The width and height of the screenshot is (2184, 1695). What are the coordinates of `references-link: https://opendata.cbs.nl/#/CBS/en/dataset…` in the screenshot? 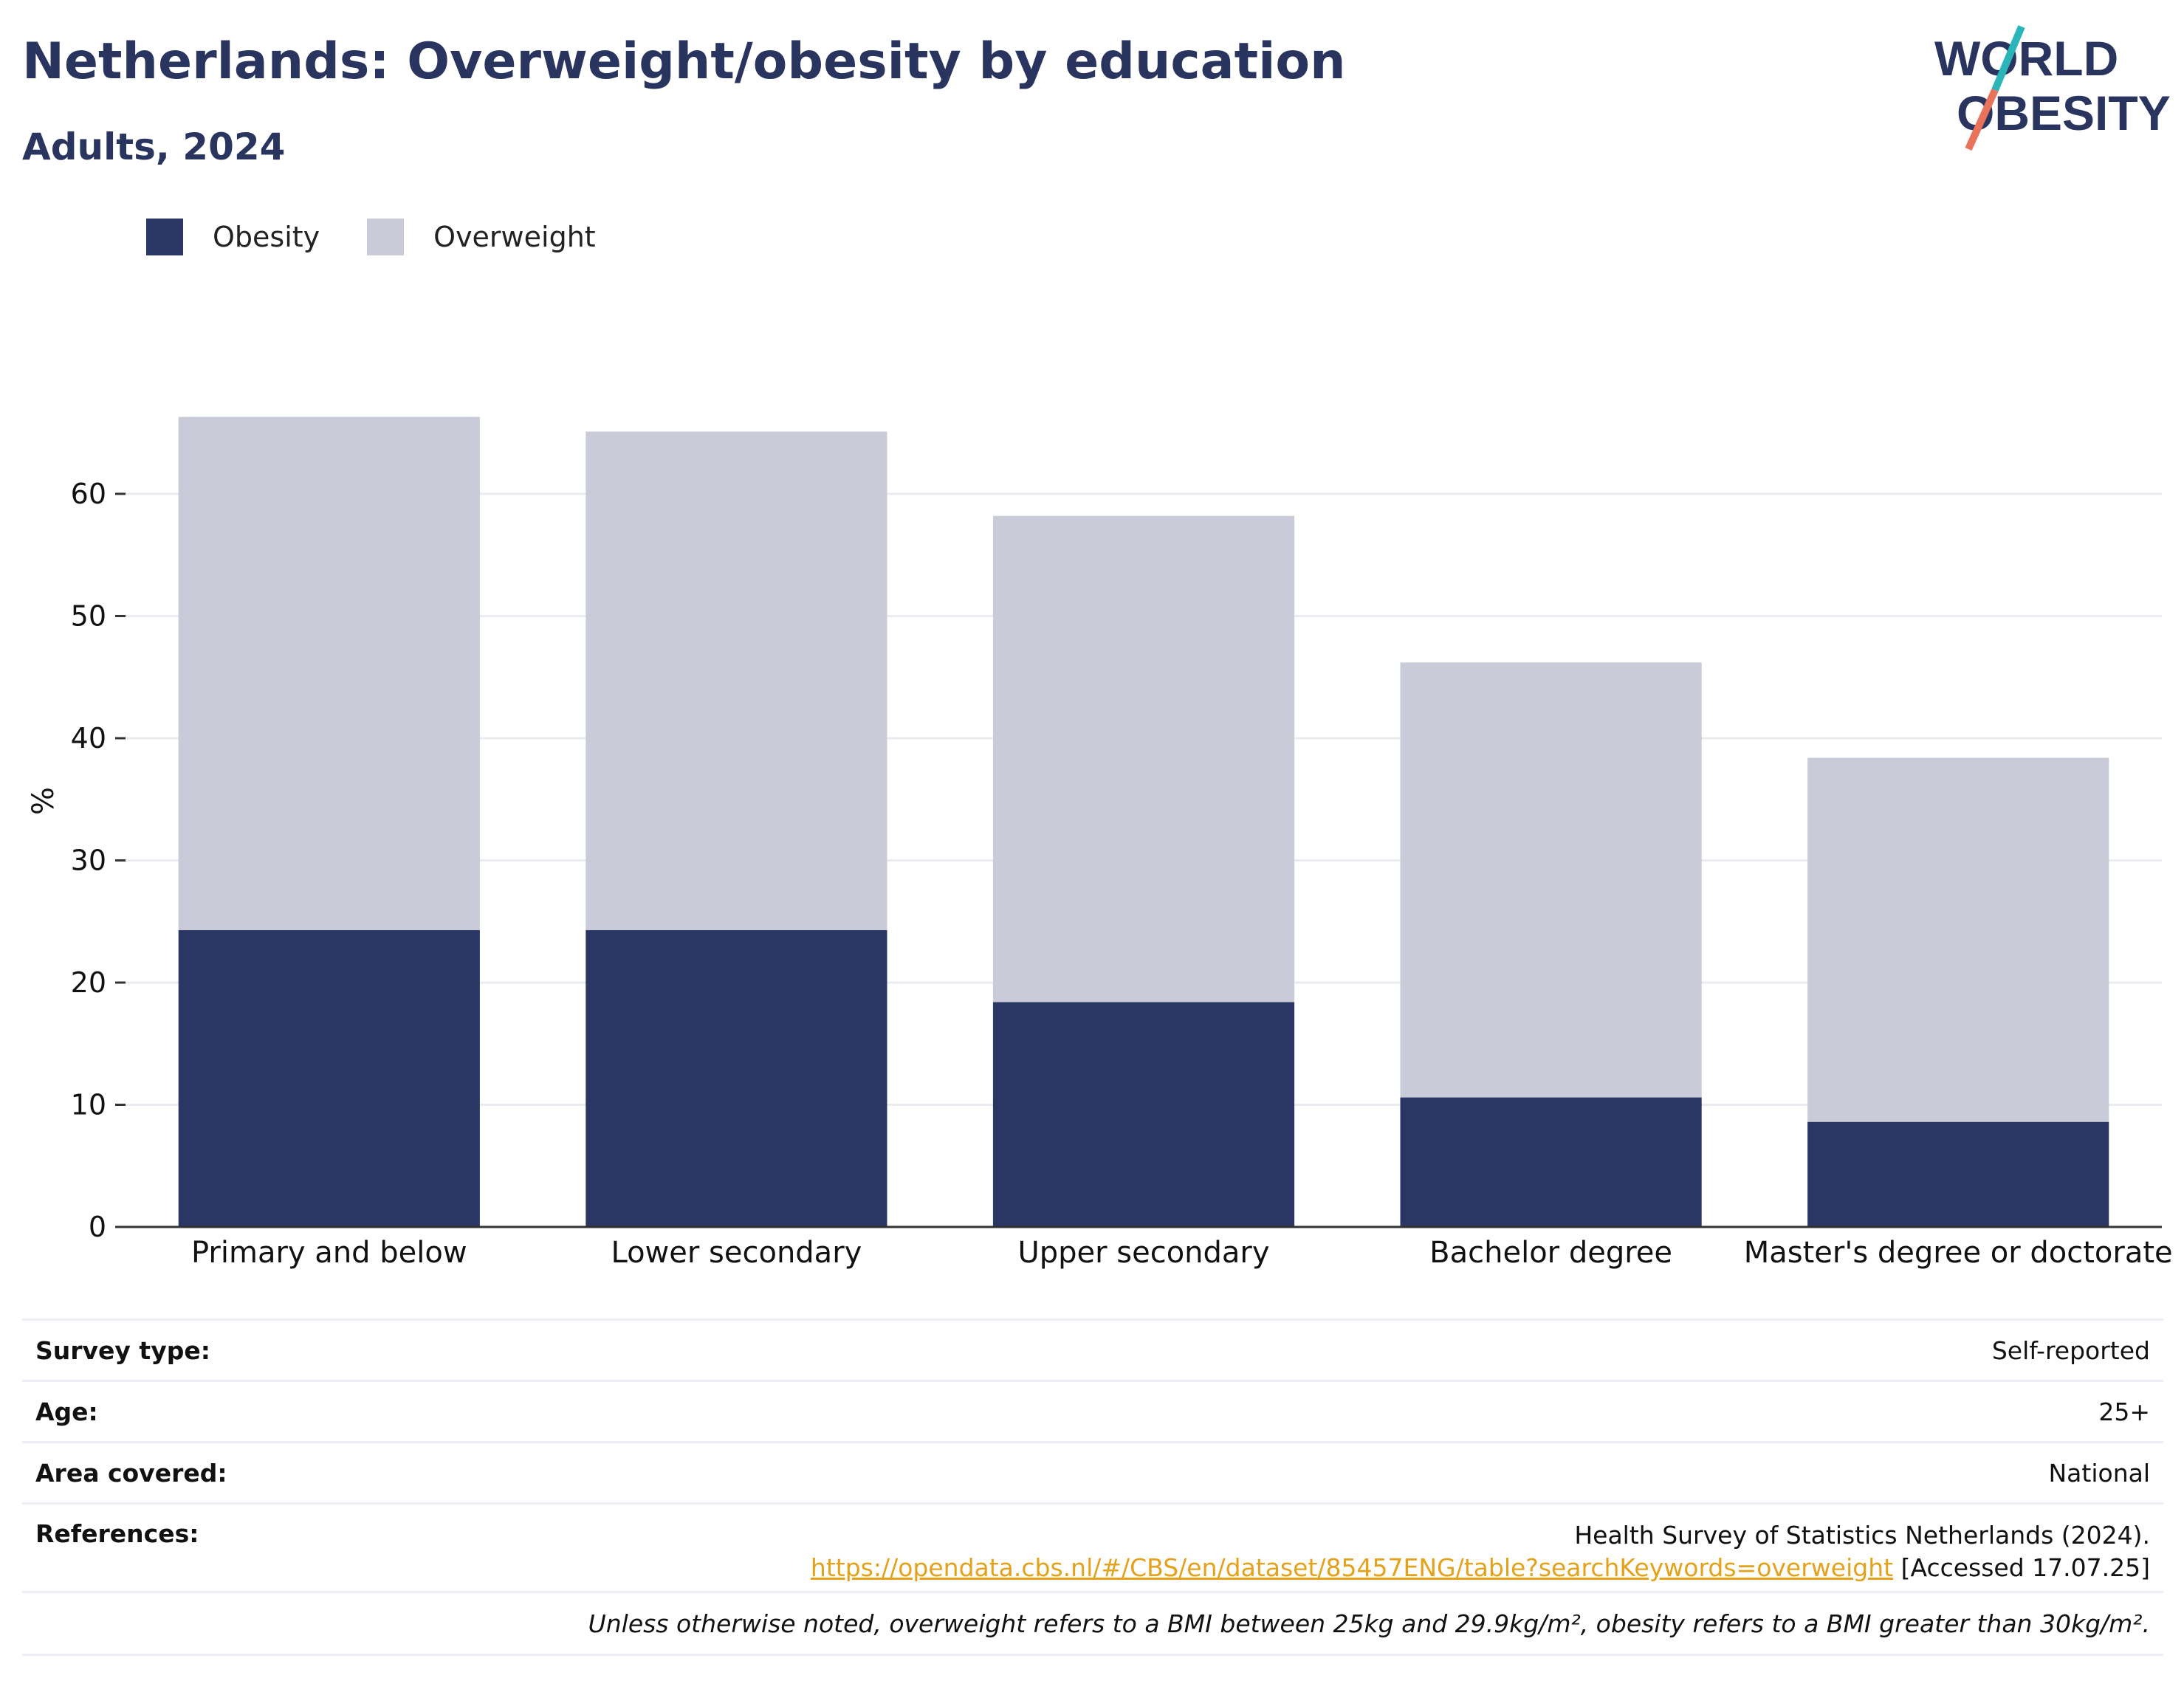 It's located at (1352, 1568).